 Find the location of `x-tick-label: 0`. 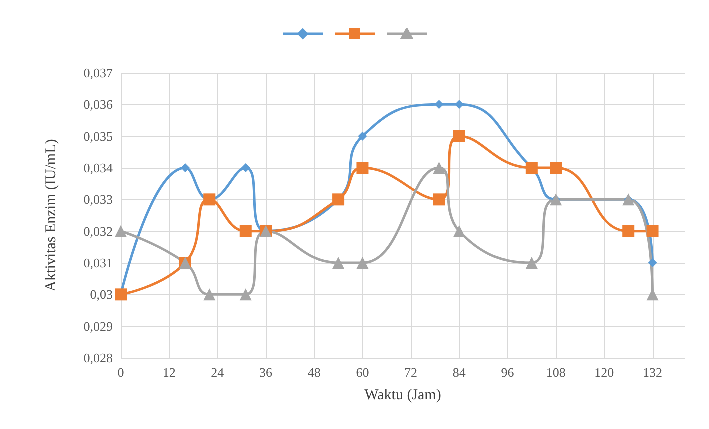

x-tick-label: 0 is located at coordinates (121, 372).